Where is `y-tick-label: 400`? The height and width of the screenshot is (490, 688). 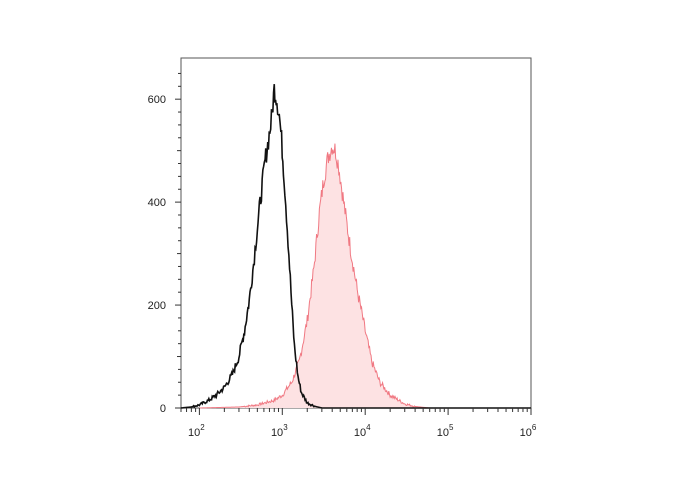
y-tick-label: 400 is located at coordinates (157, 203).